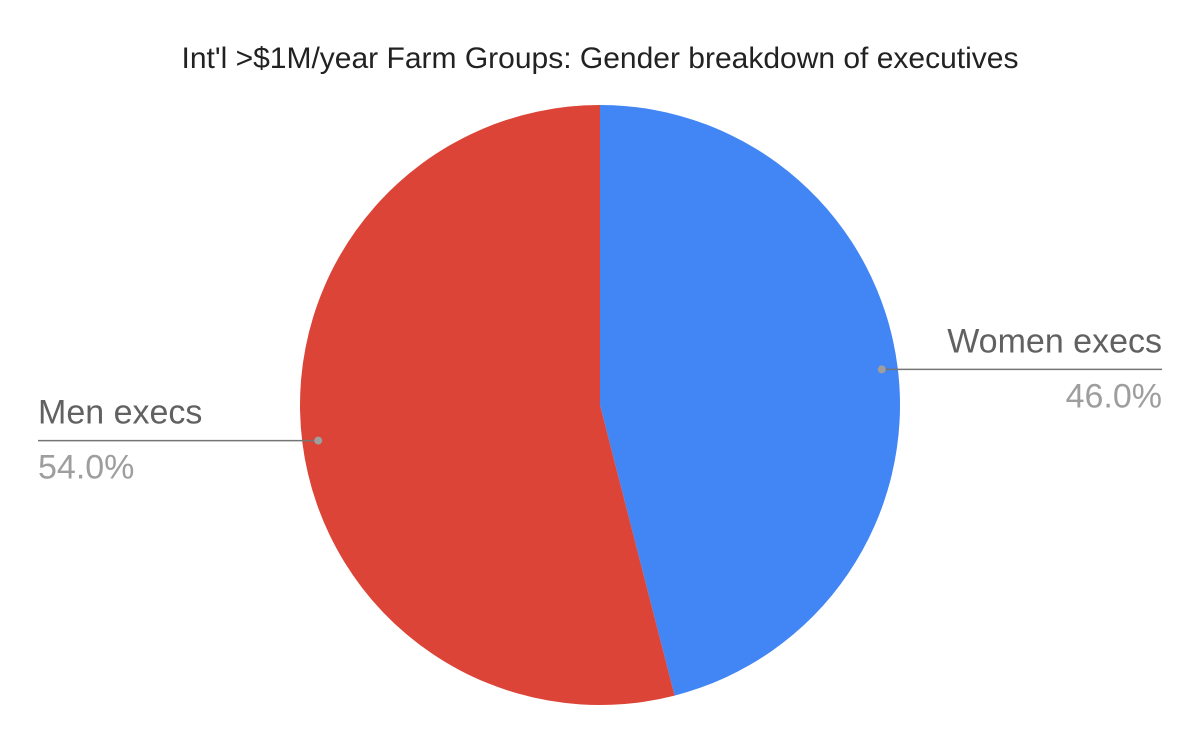 This screenshot has width=1200, height=742. Describe the element at coordinates (1054, 341) in the screenshot. I see `slice-label: Women execs` at that location.